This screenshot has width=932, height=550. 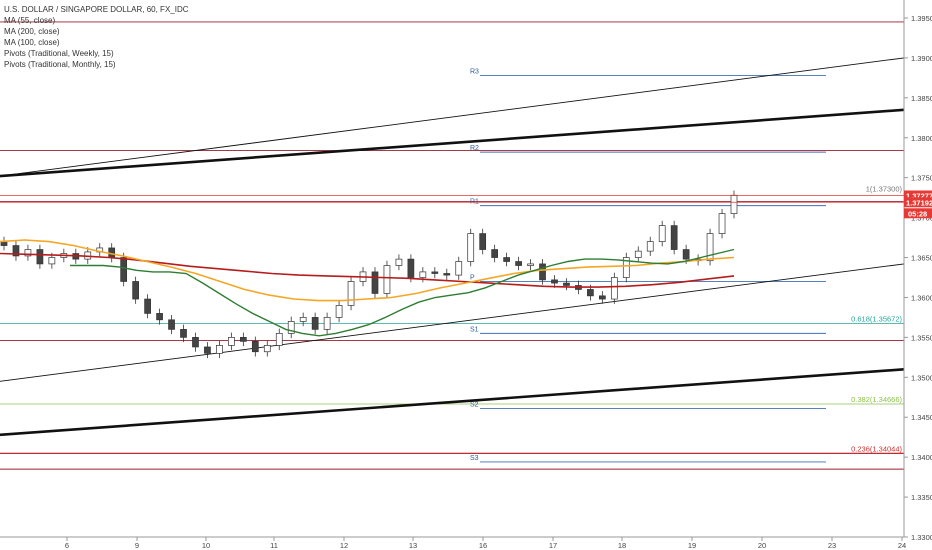 I want to click on fib-label: 1(1.37300), so click(x=884, y=189).